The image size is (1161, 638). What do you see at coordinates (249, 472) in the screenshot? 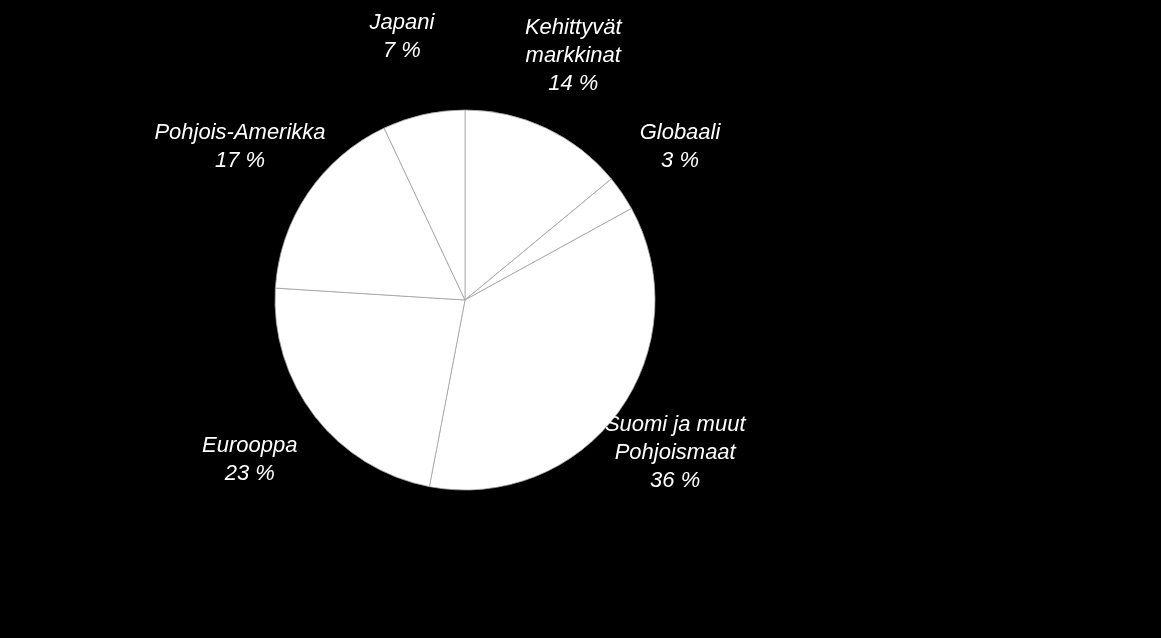
I see `data-label: 23 %` at bounding box center [249, 472].